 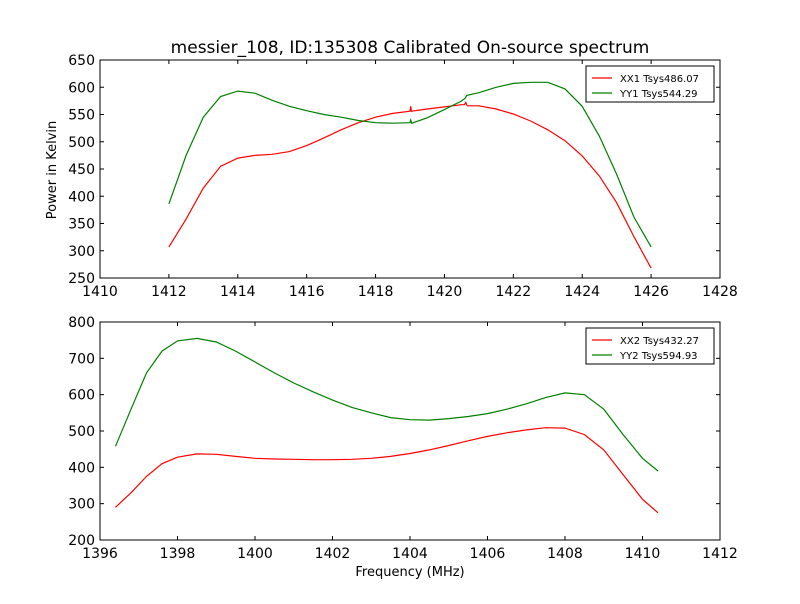 What do you see at coordinates (658, 94) in the screenshot?
I see `legend-label: YY1 Tsys544.29` at bounding box center [658, 94].